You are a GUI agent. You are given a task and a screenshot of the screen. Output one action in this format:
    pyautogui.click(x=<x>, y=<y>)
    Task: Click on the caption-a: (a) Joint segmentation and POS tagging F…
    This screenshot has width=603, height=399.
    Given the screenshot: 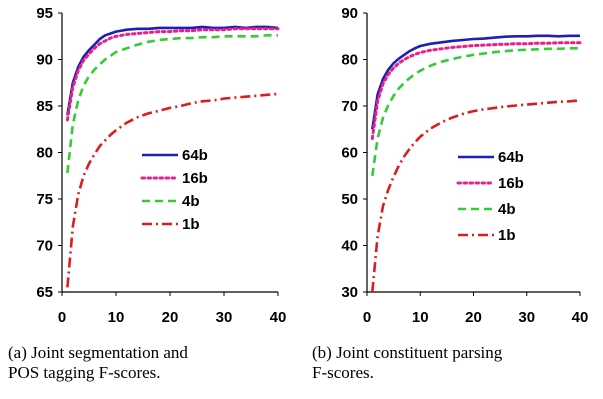 What is the action you would take?
    pyautogui.click(x=98, y=363)
    